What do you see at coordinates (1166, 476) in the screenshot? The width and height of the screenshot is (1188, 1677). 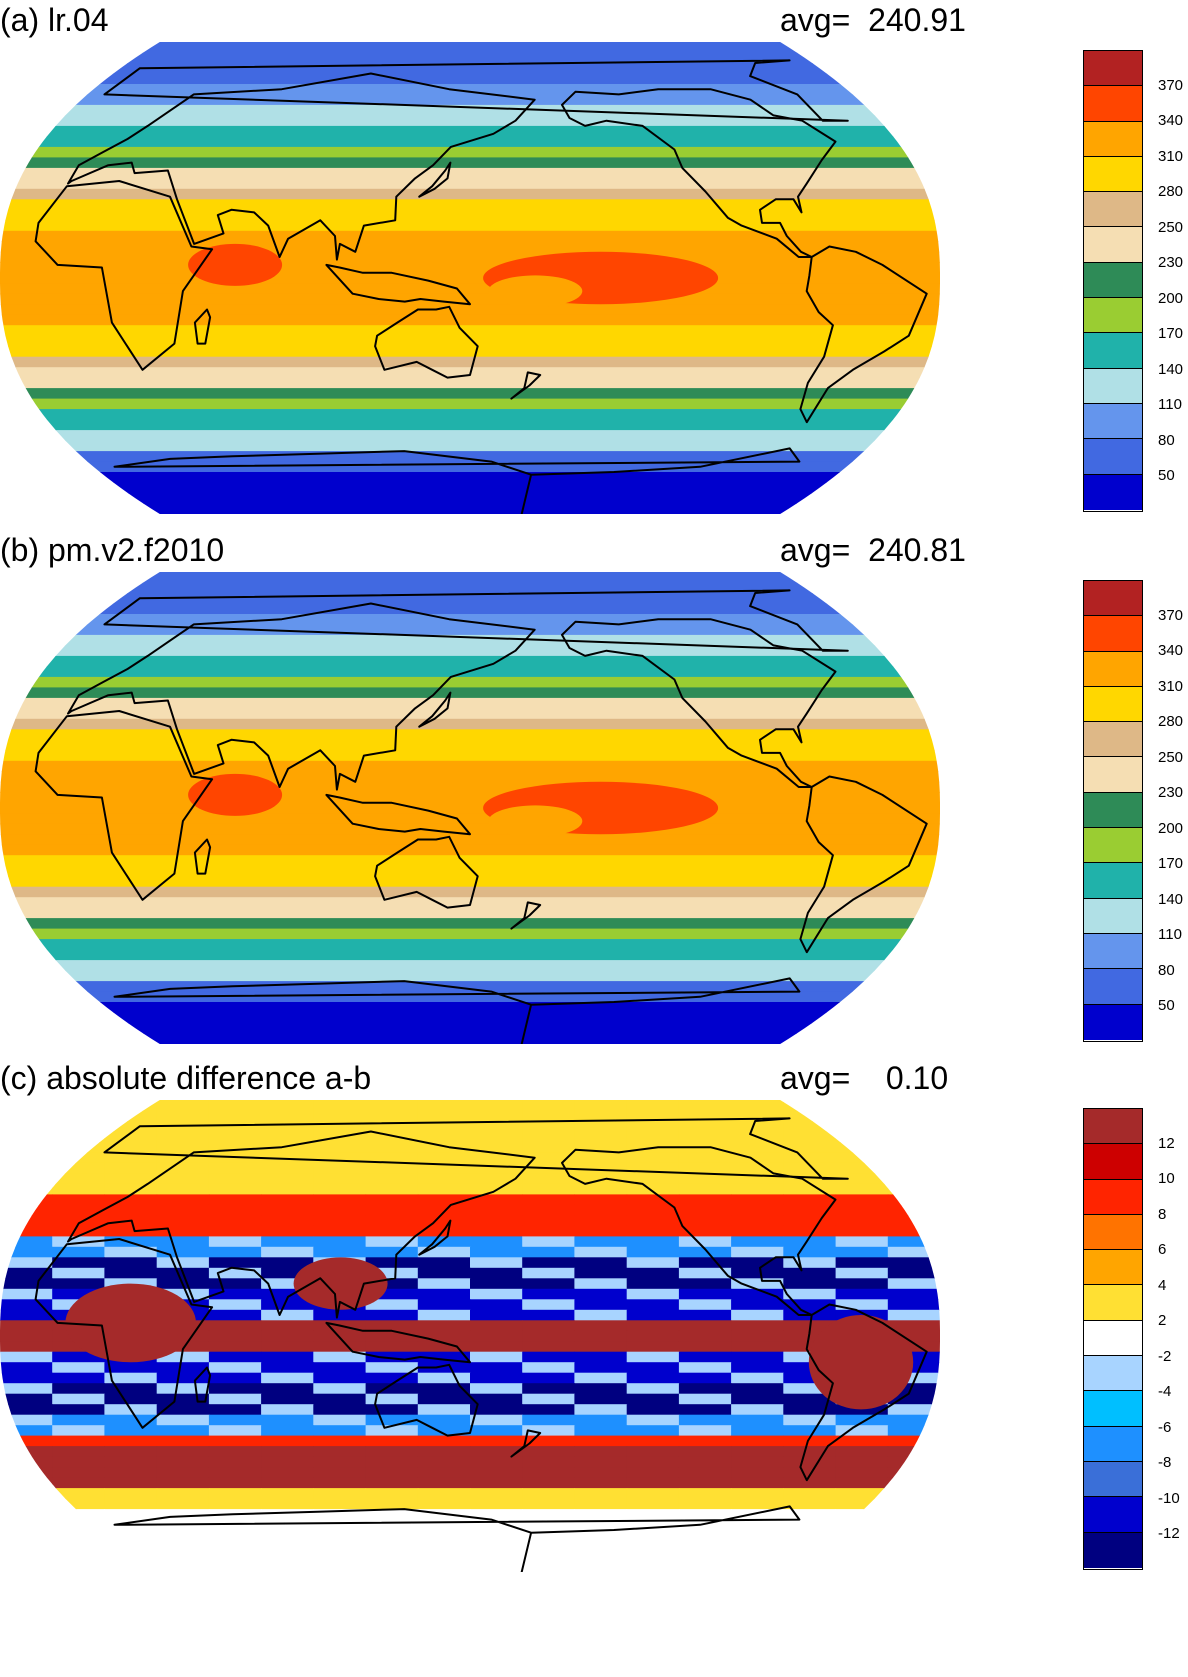 I see `colorbar-tick-label: 50` at bounding box center [1166, 476].